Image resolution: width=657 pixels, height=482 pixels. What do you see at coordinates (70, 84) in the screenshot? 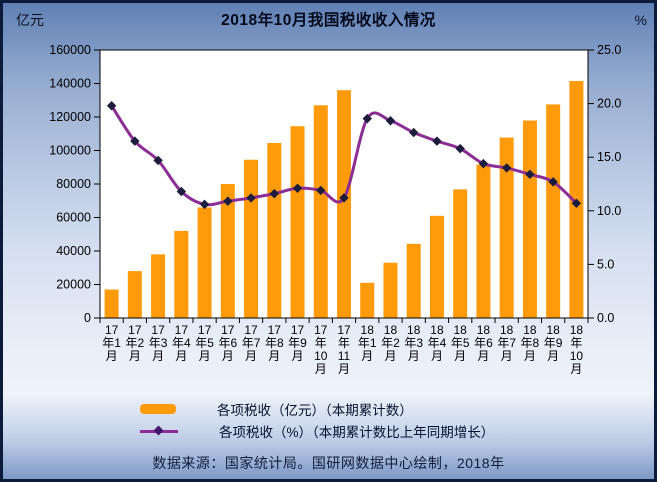
I see `y-axis-tick-label: 140000` at bounding box center [70, 84].